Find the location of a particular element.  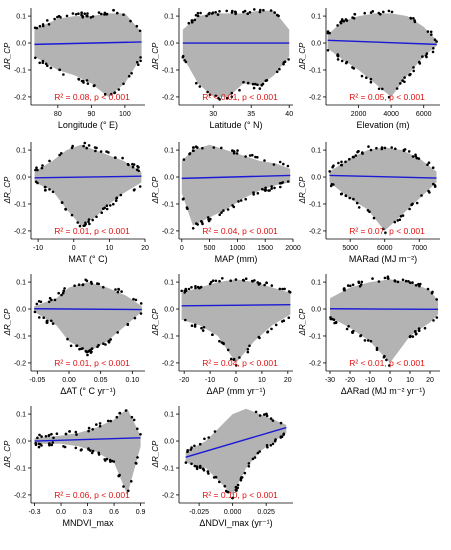

x-axis-label: MAP (mm) is located at coordinates (236, 259).